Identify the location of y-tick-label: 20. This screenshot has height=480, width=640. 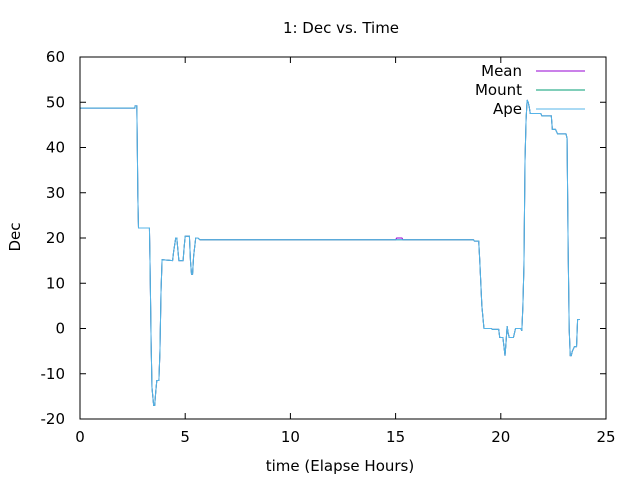
(55, 238).